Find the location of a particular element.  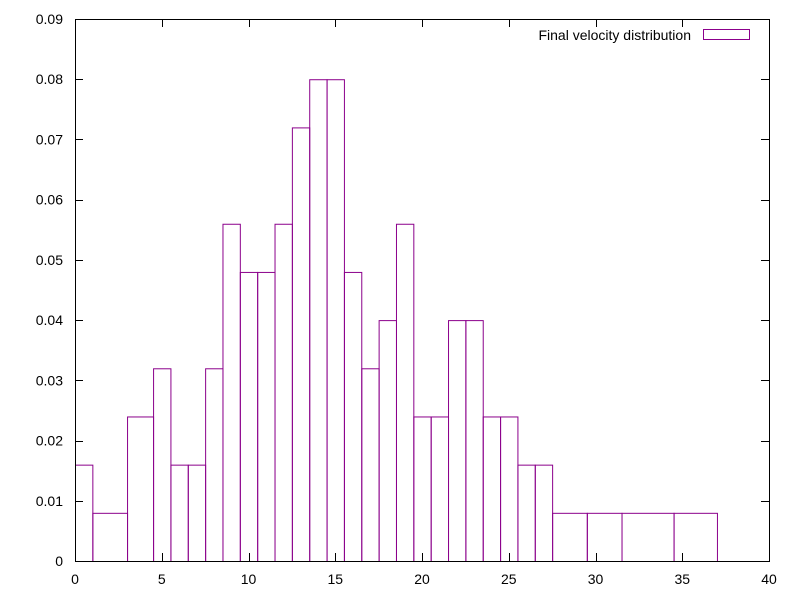

legend: Final velocity distribution is located at coordinates (644, 35).